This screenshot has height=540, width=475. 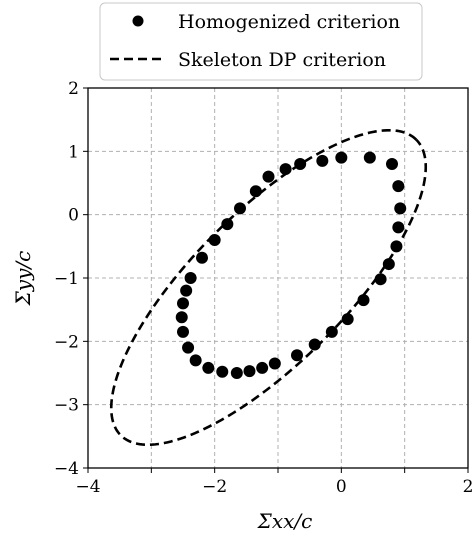 I want to click on x-tick-label: 2, so click(x=468, y=487).